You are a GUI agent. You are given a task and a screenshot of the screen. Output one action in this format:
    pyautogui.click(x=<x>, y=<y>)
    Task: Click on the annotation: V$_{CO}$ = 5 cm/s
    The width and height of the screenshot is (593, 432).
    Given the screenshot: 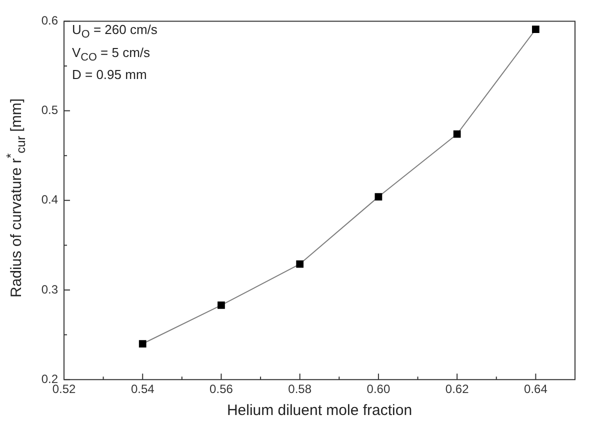 What is the action you would take?
    pyautogui.click(x=112, y=55)
    